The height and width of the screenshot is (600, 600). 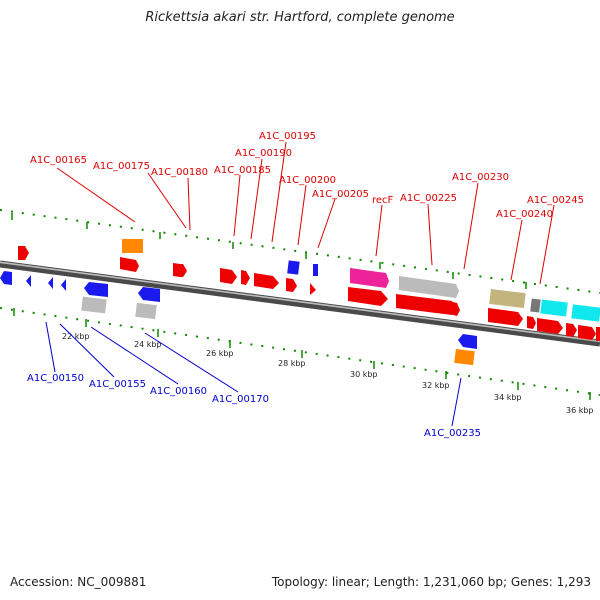 What do you see at coordinates (148, 344) in the screenshot?
I see `kbp-label: 24 kbp` at bounding box center [148, 344].